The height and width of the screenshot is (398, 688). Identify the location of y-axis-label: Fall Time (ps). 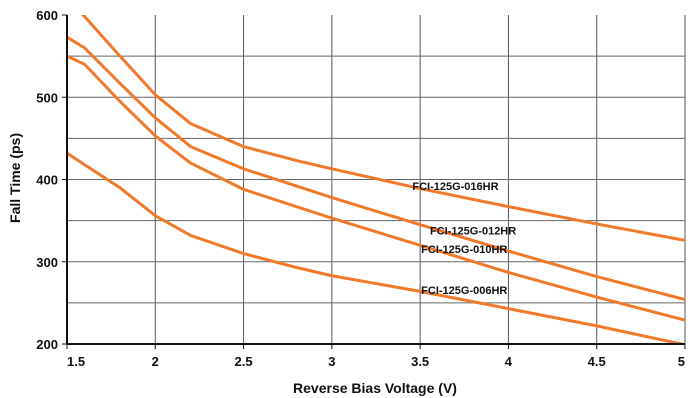
(15, 178).